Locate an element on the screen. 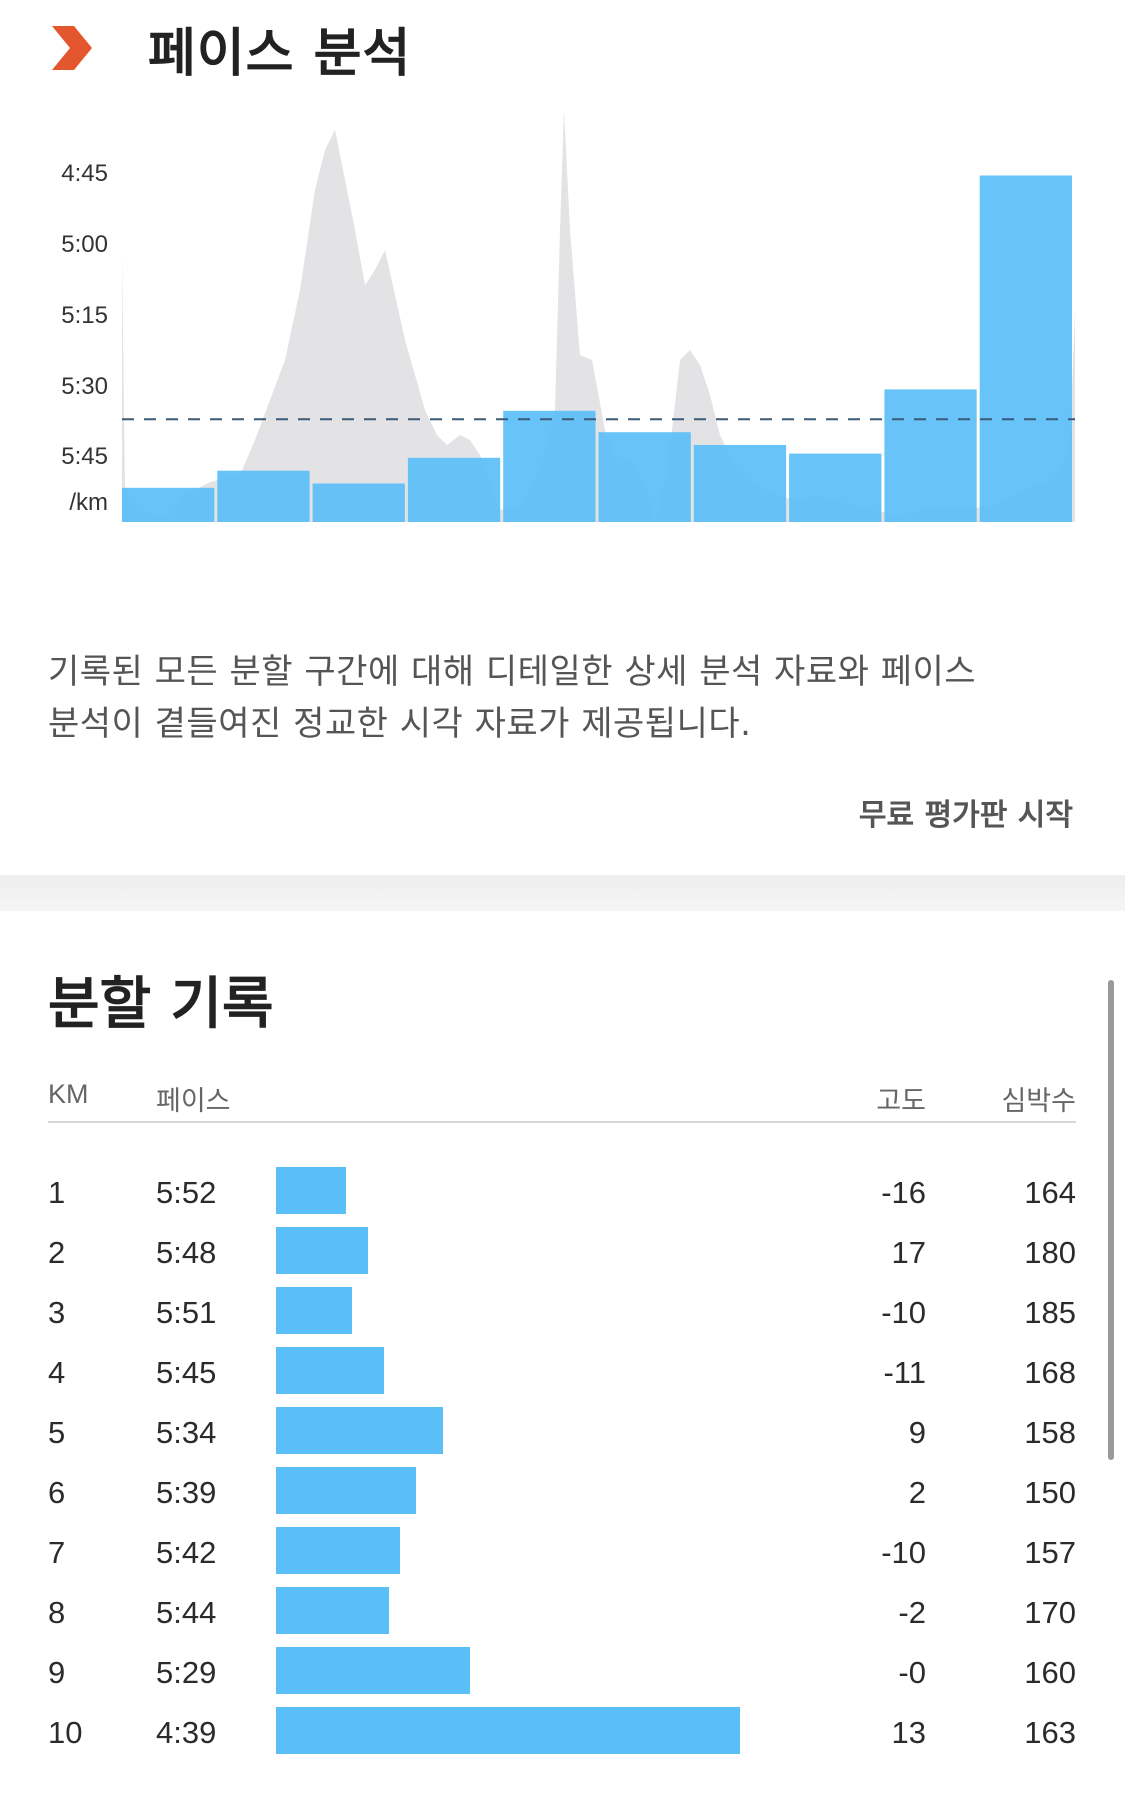 This screenshot has height=1793, width=1125. y-tick-label: 5:30 is located at coordinates (84, 386).